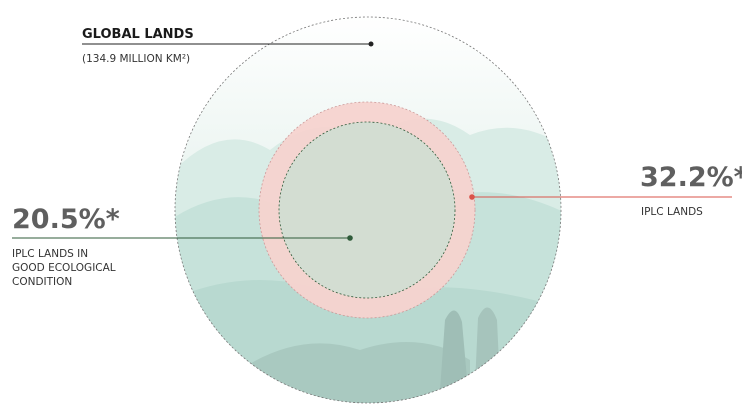 The width and height of the screenshot is (742, 404). What do you see at coordinates (691, 177) in the screenshot?
I see `iplc-value: 32.2%*` at bounding box center [691, 177].